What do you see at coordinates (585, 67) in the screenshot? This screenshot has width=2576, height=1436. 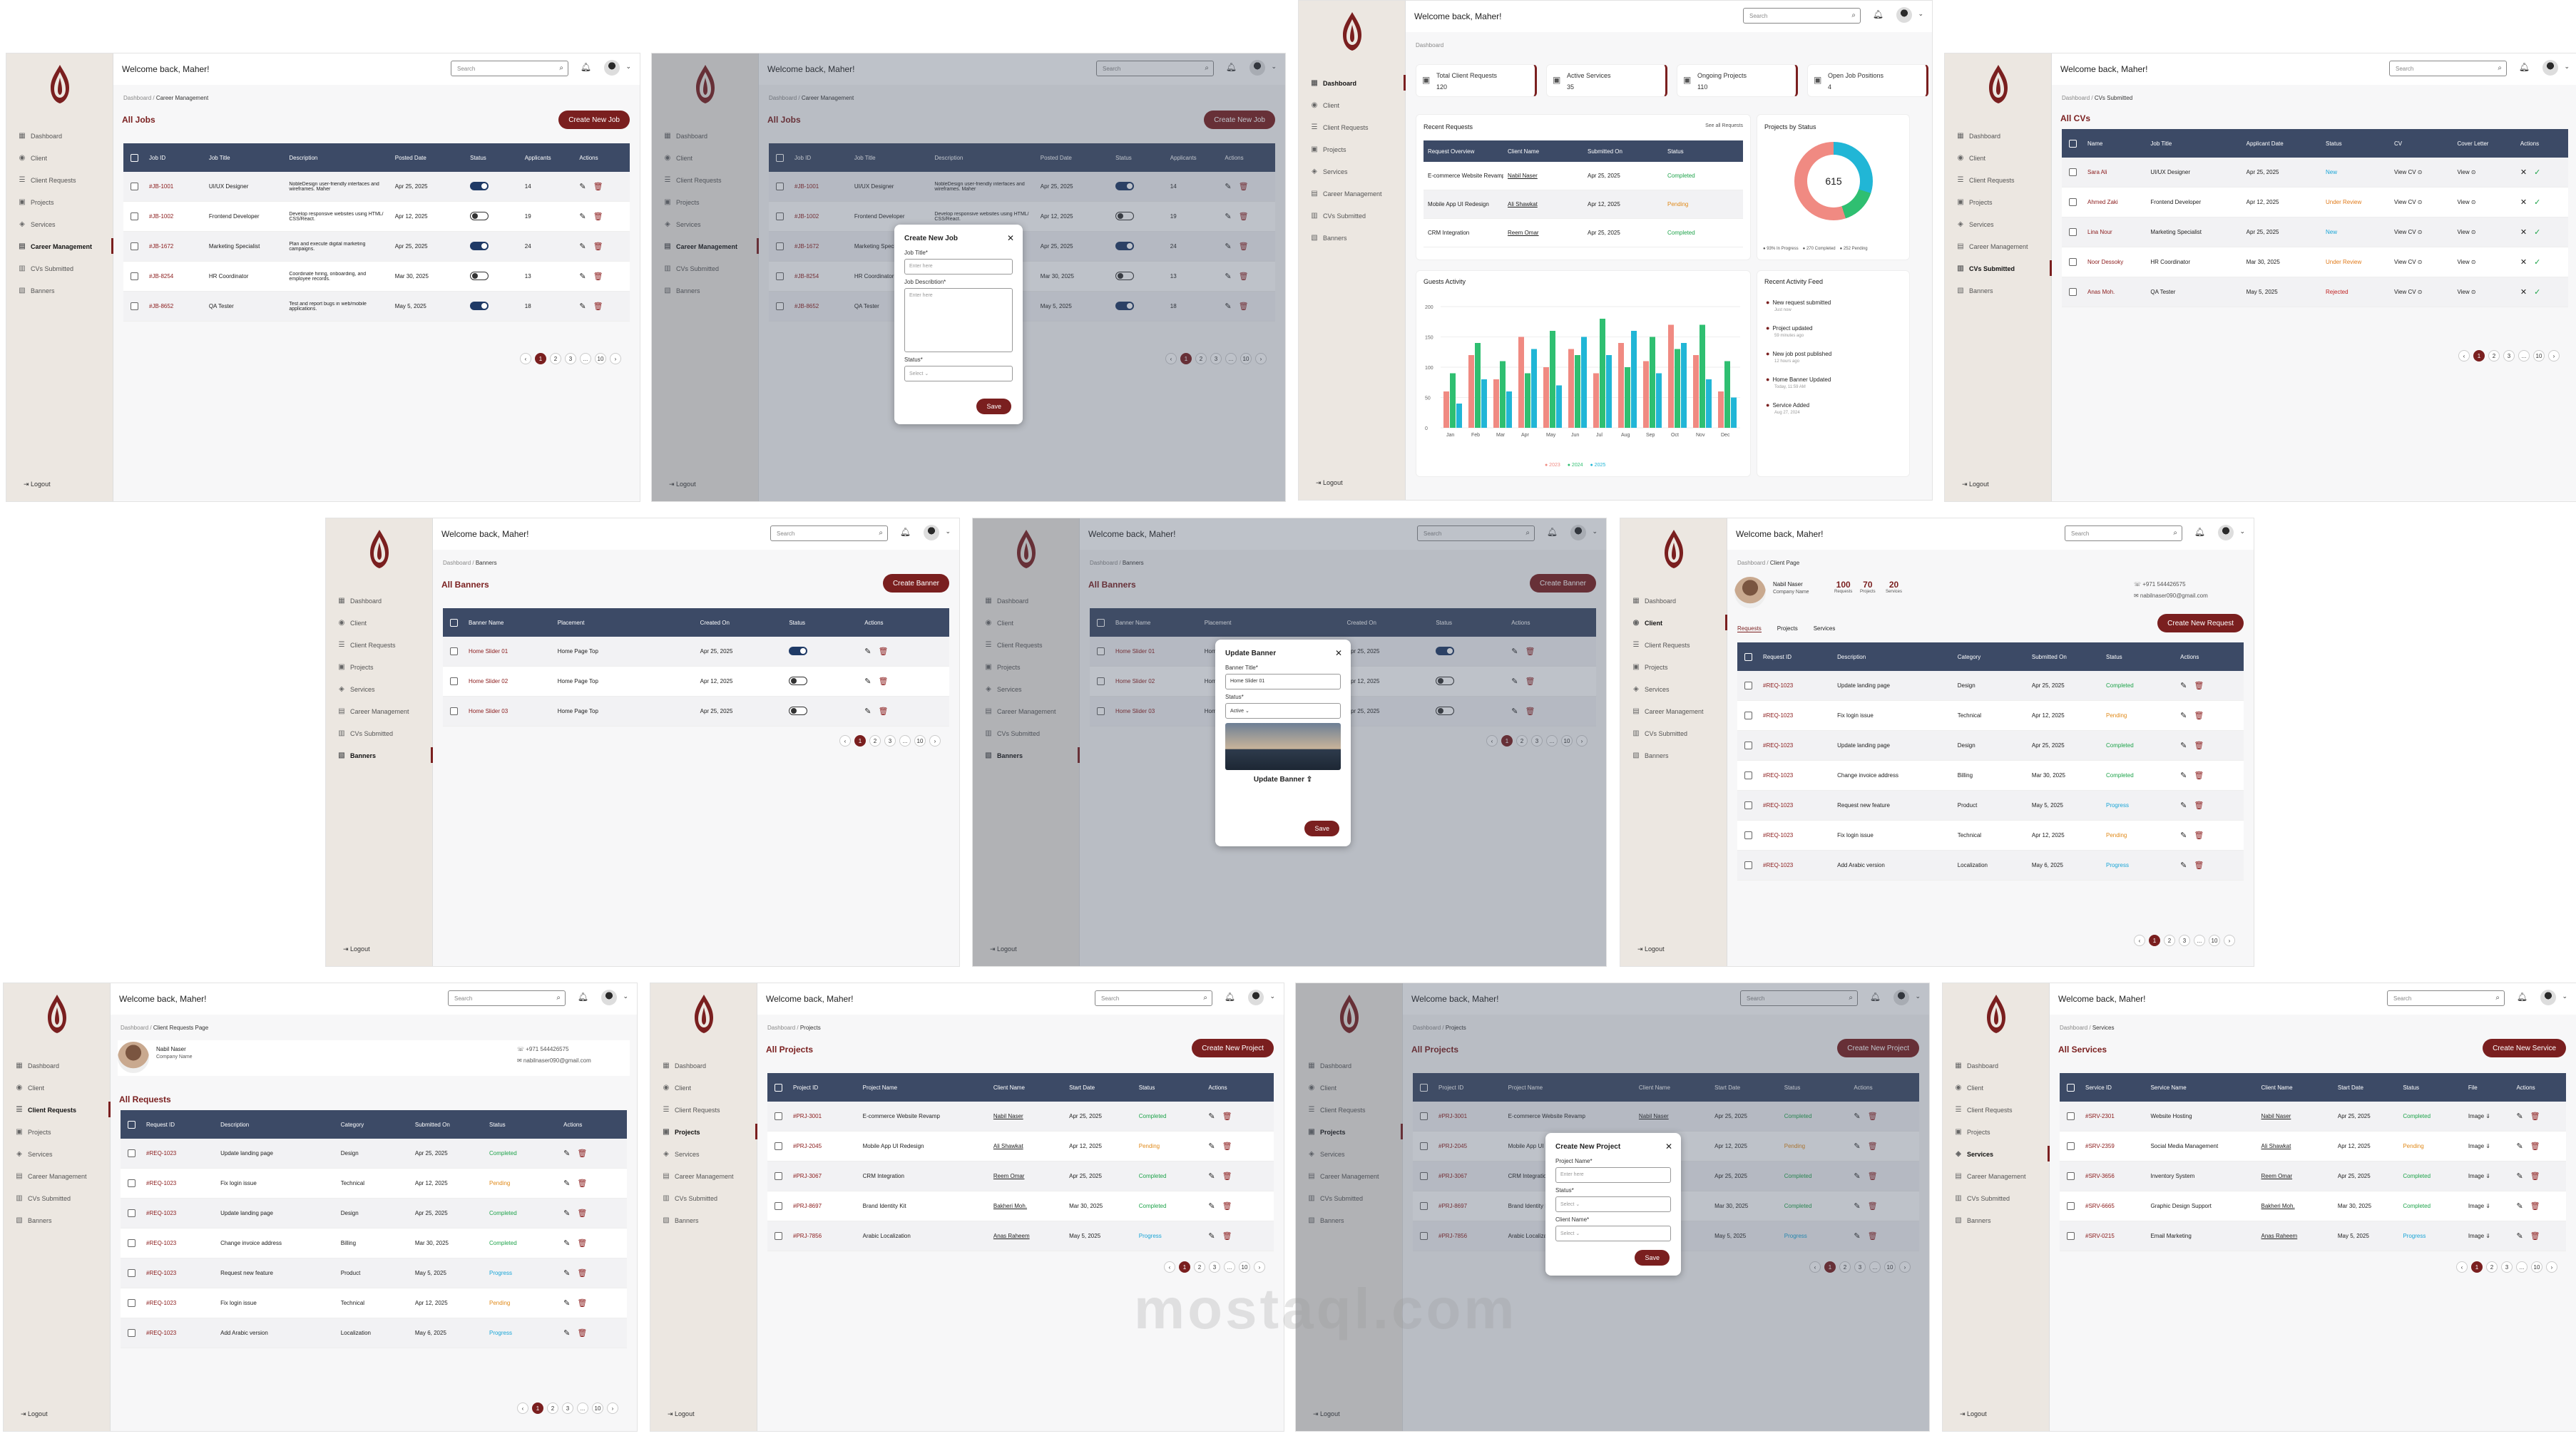 I see `bell-icon: 🔔︎` at bounding box center [585, 67].